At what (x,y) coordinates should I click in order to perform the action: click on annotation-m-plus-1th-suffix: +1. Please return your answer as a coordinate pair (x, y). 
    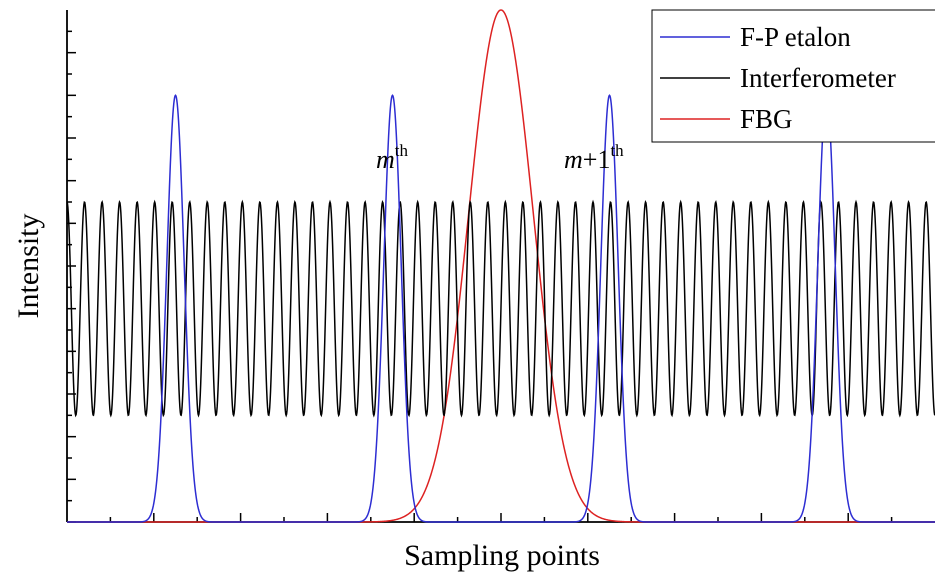
    Looking at the image, I should click on (597, 159).